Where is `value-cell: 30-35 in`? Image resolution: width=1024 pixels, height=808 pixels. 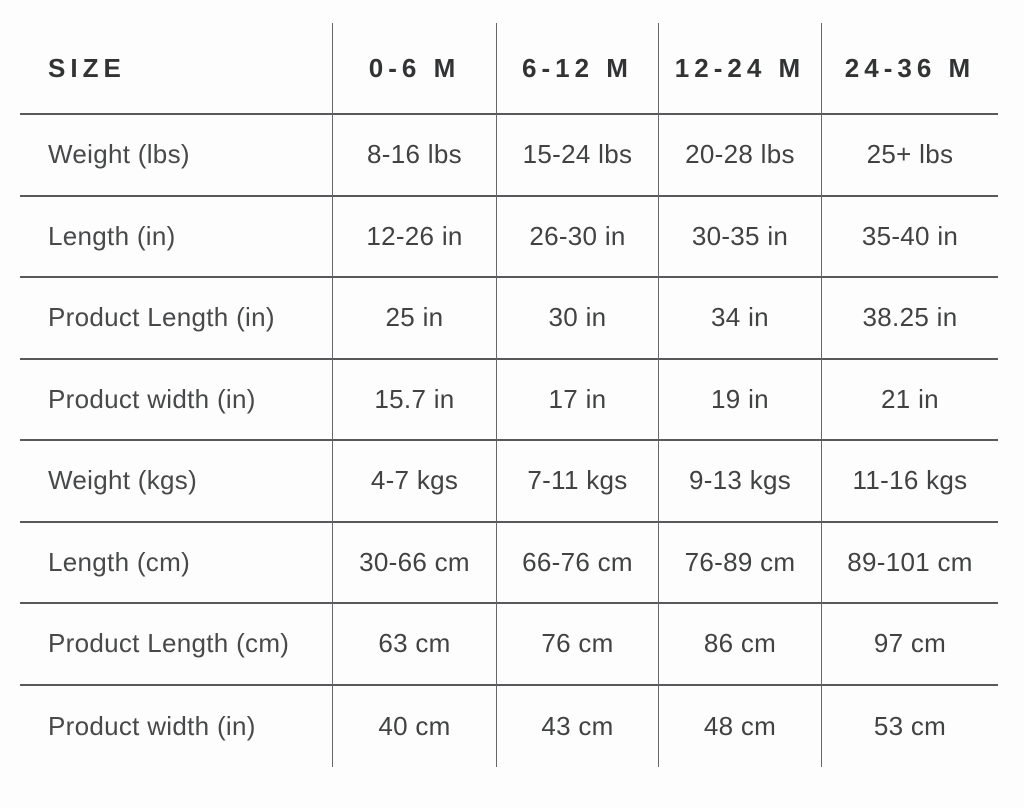
value-cell: 30-35 in is located at coordinates (740, 237).